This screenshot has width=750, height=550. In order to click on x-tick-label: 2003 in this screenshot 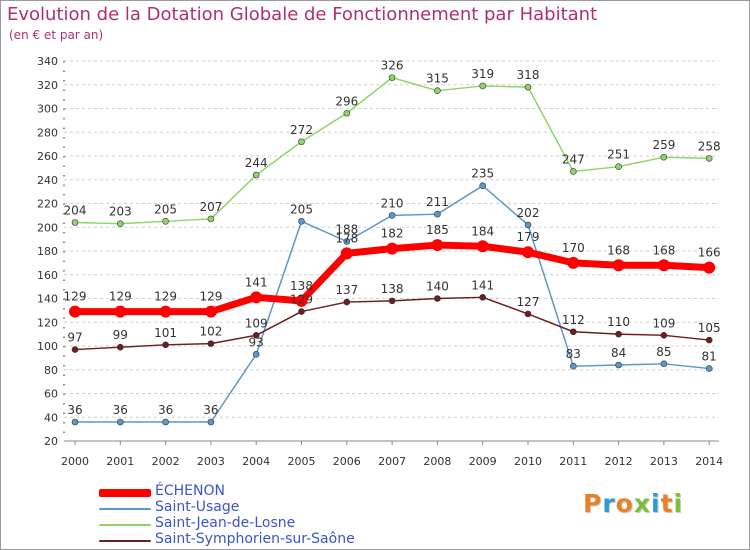, I will do `click(211, 461)`.